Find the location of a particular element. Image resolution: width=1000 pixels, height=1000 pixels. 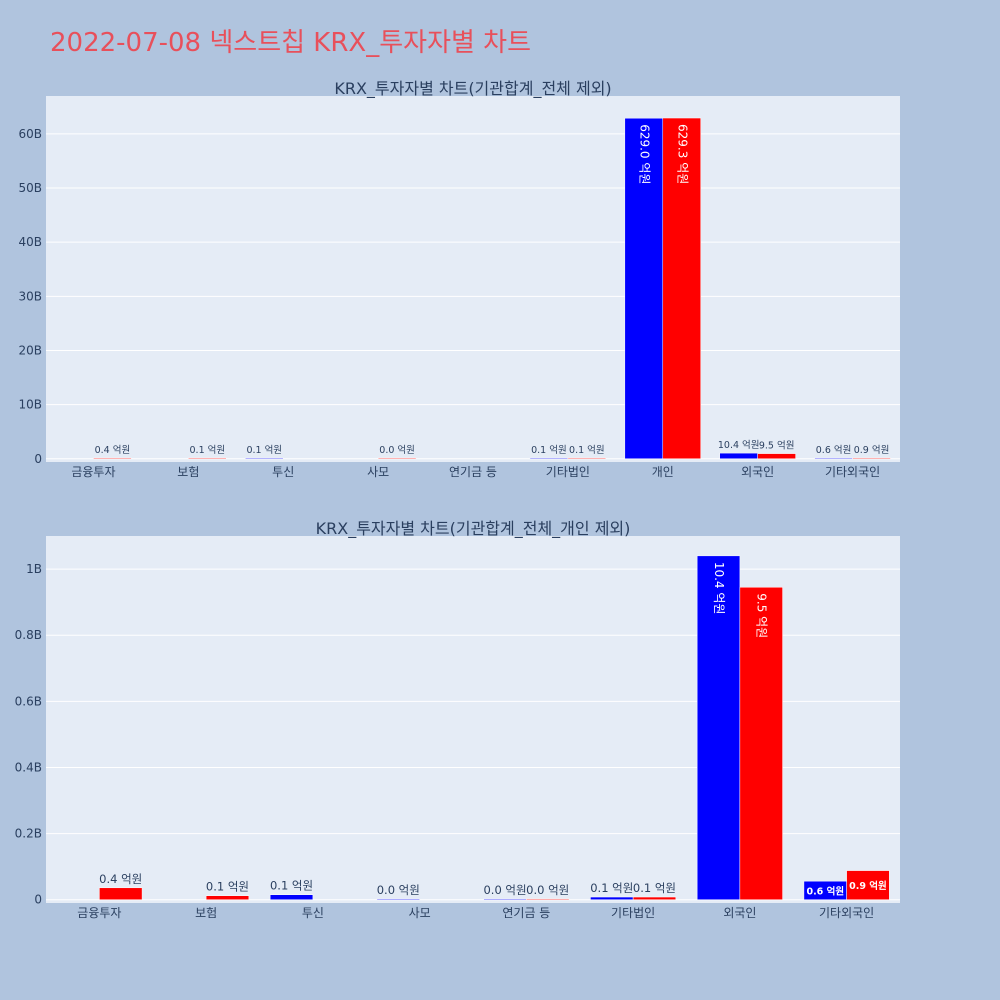

y-tick-label: 30B is located at coordinates (30, 296).